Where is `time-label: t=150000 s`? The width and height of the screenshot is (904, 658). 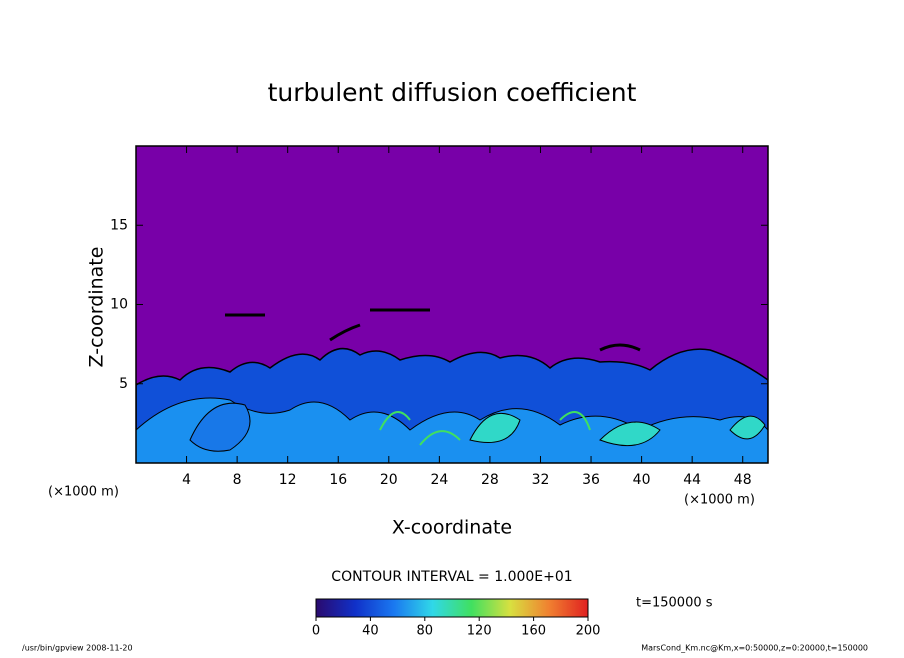
time-label: t=150000 s is located at coordinates (674, 603).